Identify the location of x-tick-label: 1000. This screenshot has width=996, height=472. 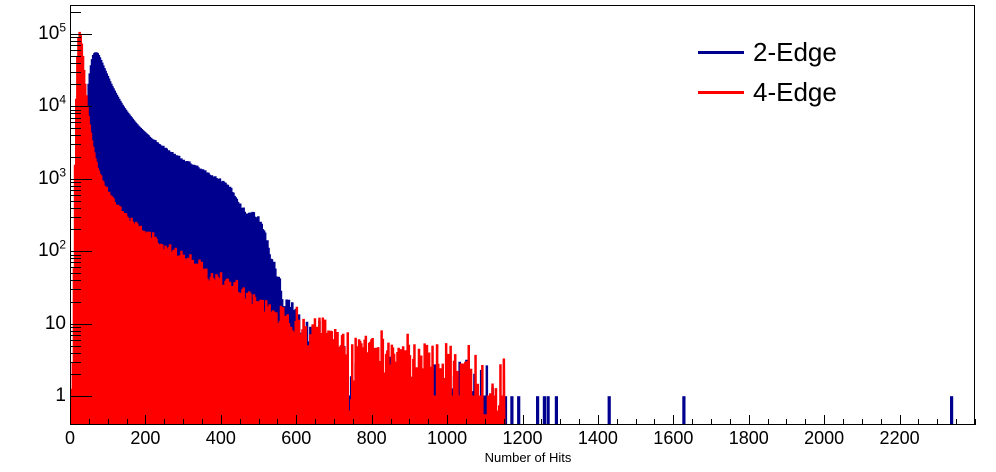
(447, 438).